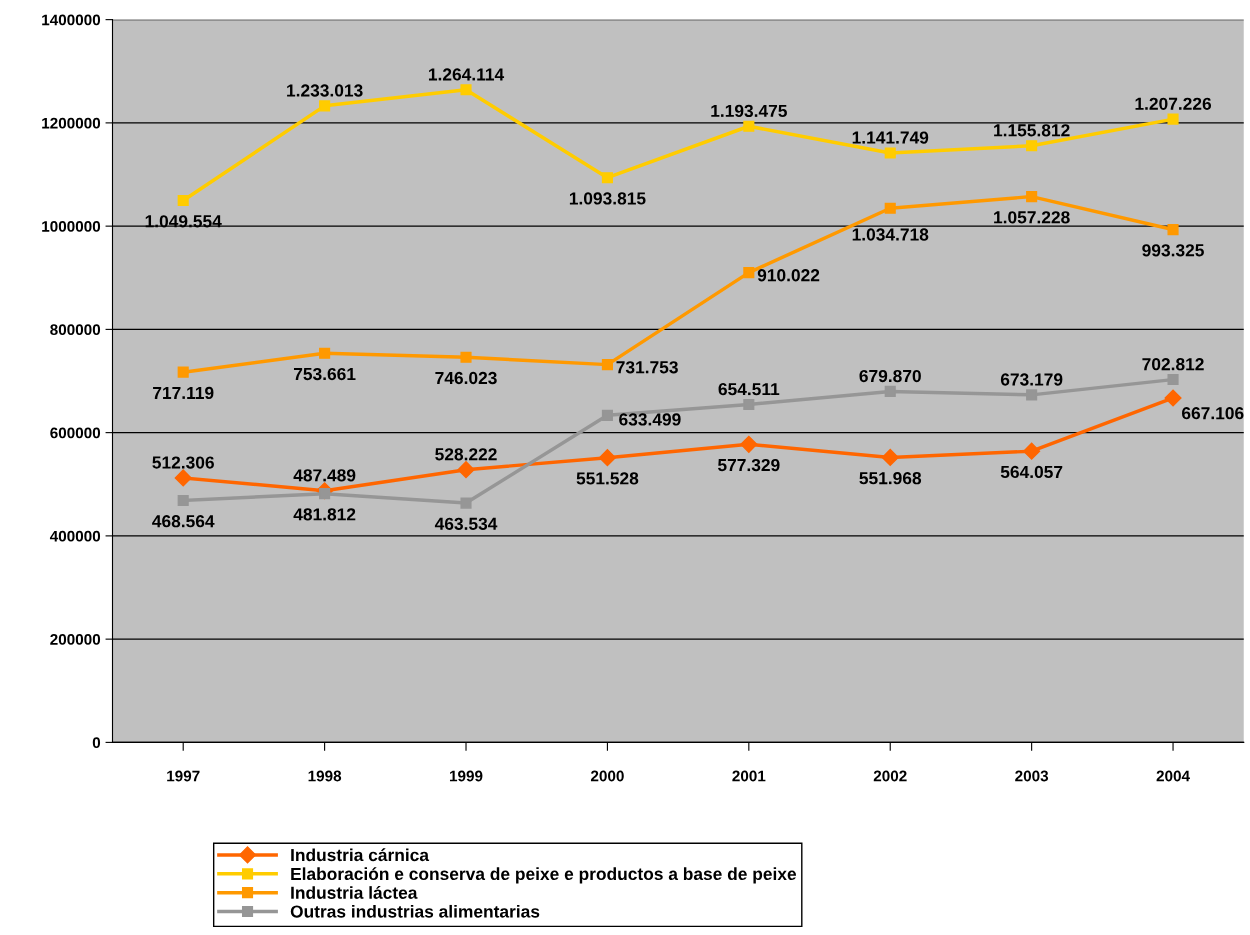 The image size is (1250, 935). I want to click on data-label: 910.022, so click(788, 275).